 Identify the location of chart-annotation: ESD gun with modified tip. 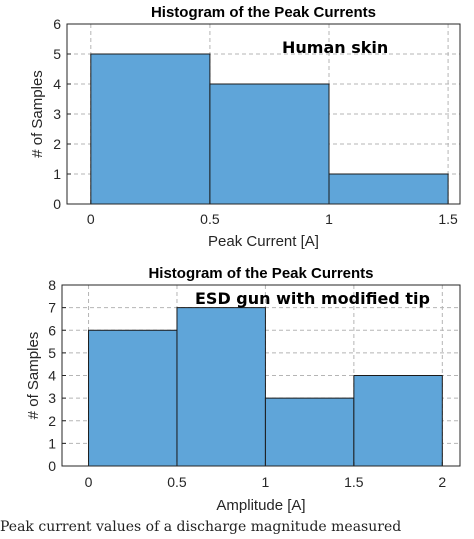
(312, 298).